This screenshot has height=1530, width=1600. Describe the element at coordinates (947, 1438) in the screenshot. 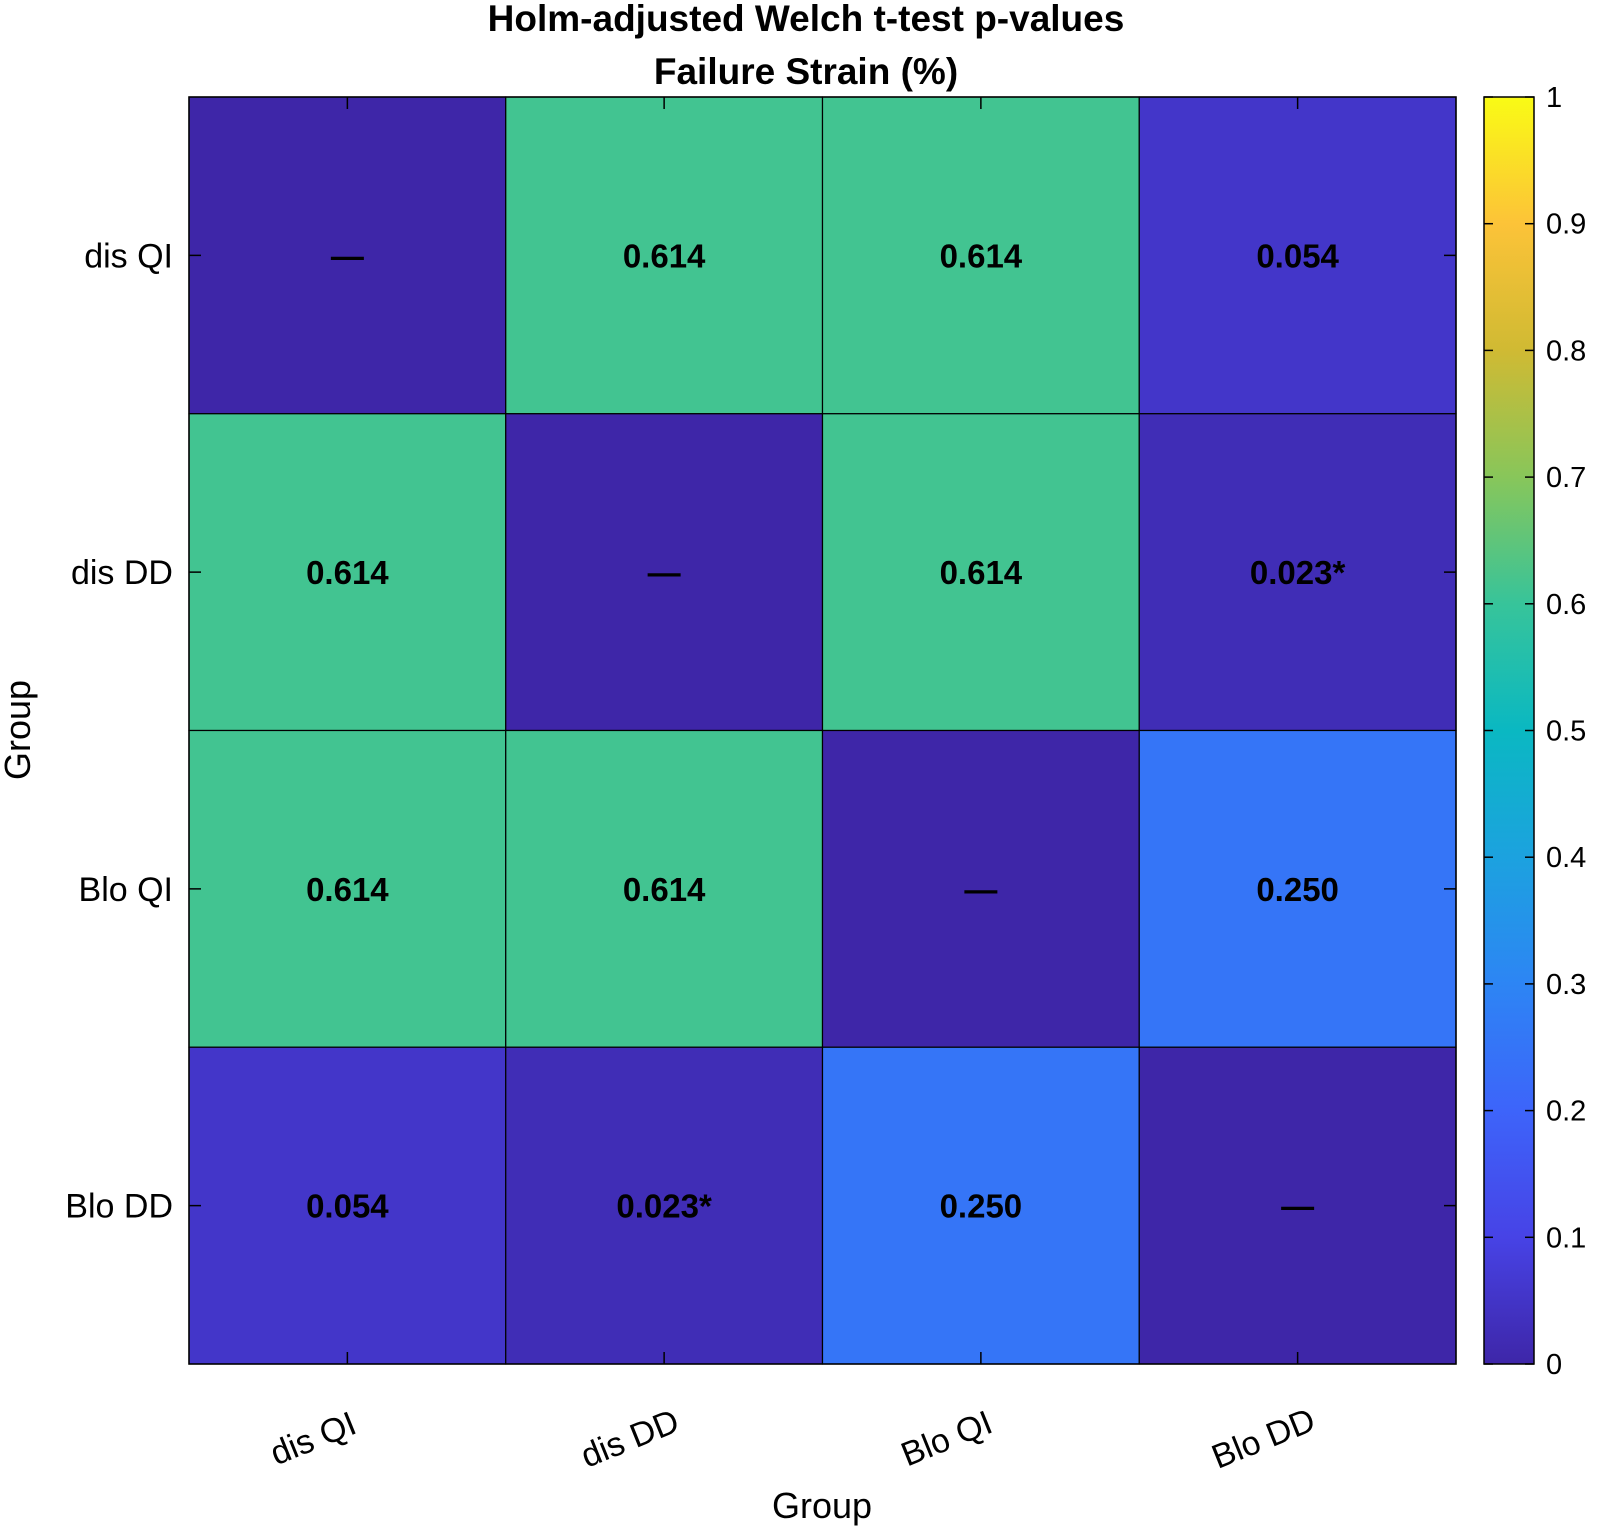

I see `x-tick-label: Blo QI` at that location.